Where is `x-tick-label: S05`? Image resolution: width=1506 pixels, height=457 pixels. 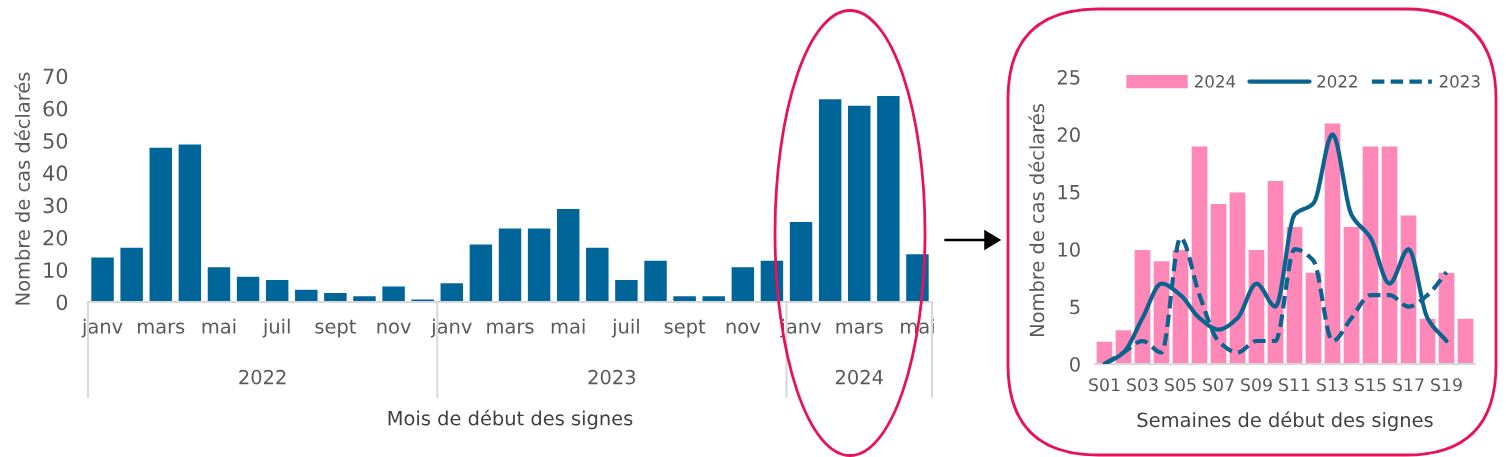
x-tick-label: S05 is located at coordinates (1180, 385).